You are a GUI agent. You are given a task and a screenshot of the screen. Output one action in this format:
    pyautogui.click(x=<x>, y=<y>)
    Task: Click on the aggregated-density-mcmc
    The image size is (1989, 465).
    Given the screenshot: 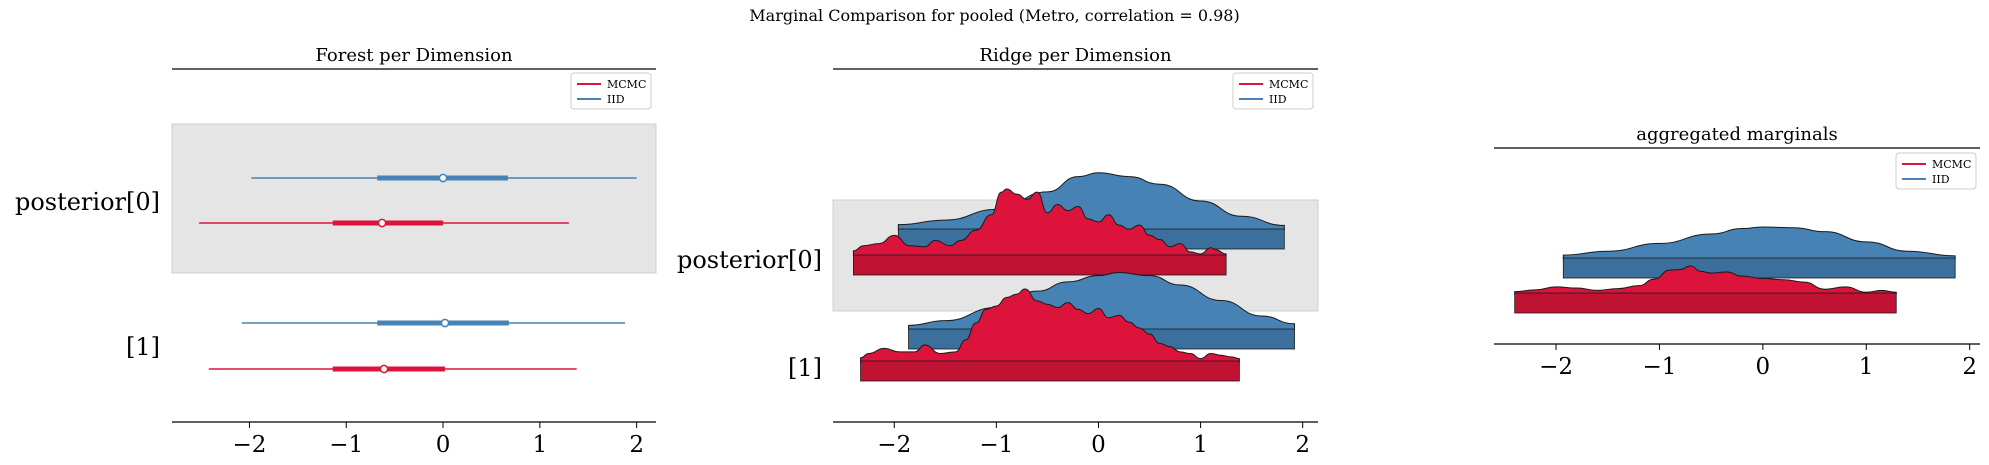 What is the action you would take?
    pyautogui.click(x=1705, y=280)
    